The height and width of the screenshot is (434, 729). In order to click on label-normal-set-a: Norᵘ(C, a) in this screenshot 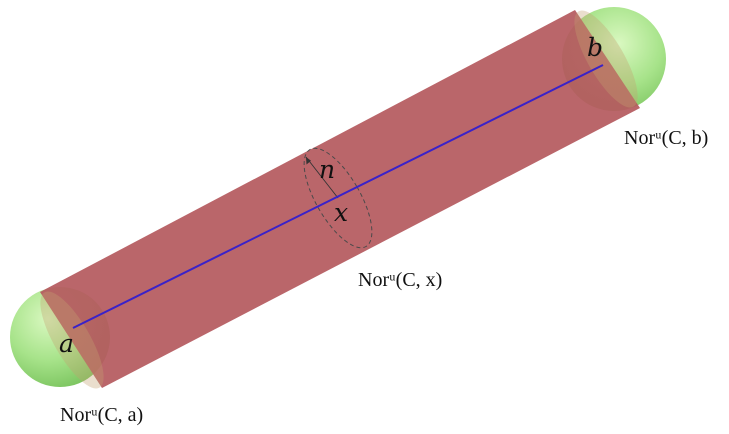, I will do `click(101, 415)`.